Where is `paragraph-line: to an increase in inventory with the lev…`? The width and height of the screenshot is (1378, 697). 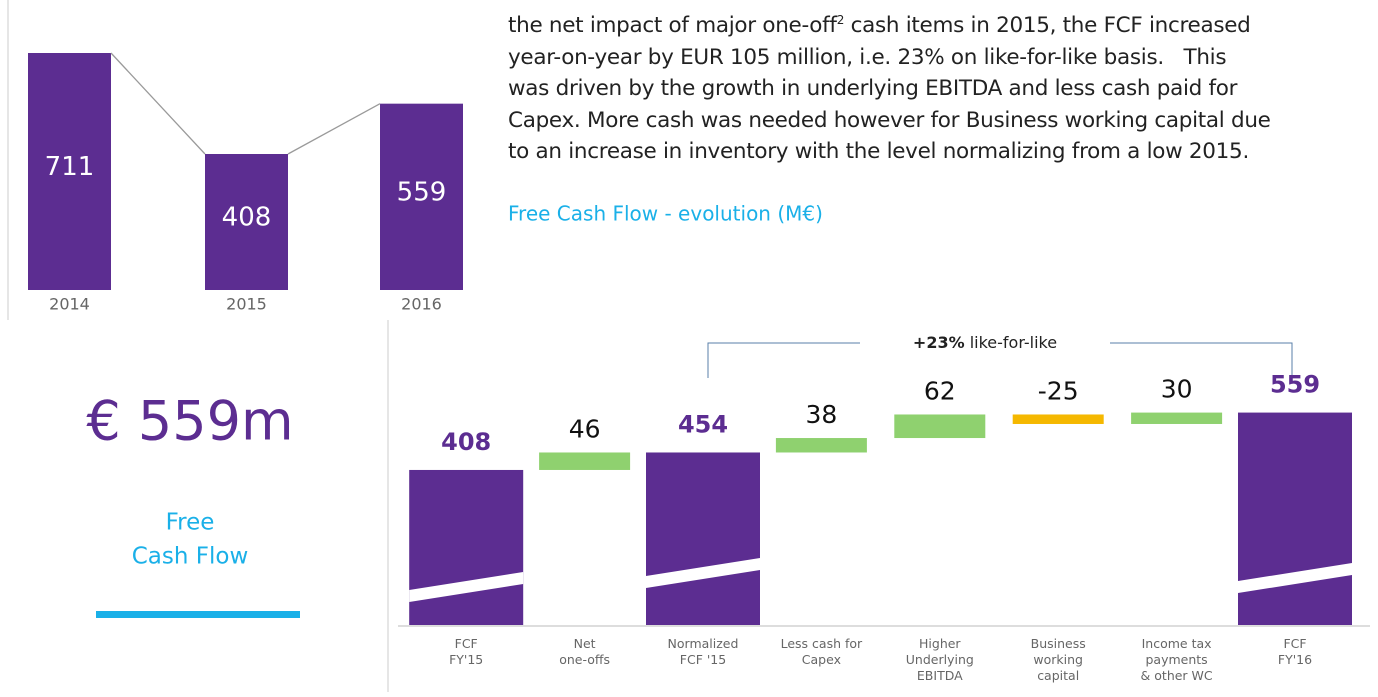
paragraph-line: to an increase in inventory with the lev… is located at coordinates (878, 151).